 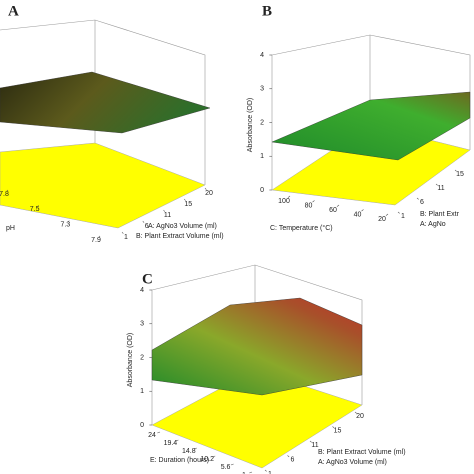 What do you see at coordinates (226, 467) in the screenshot?
I see `x-tick-label: 5.6` at bounding box center [226, 467].